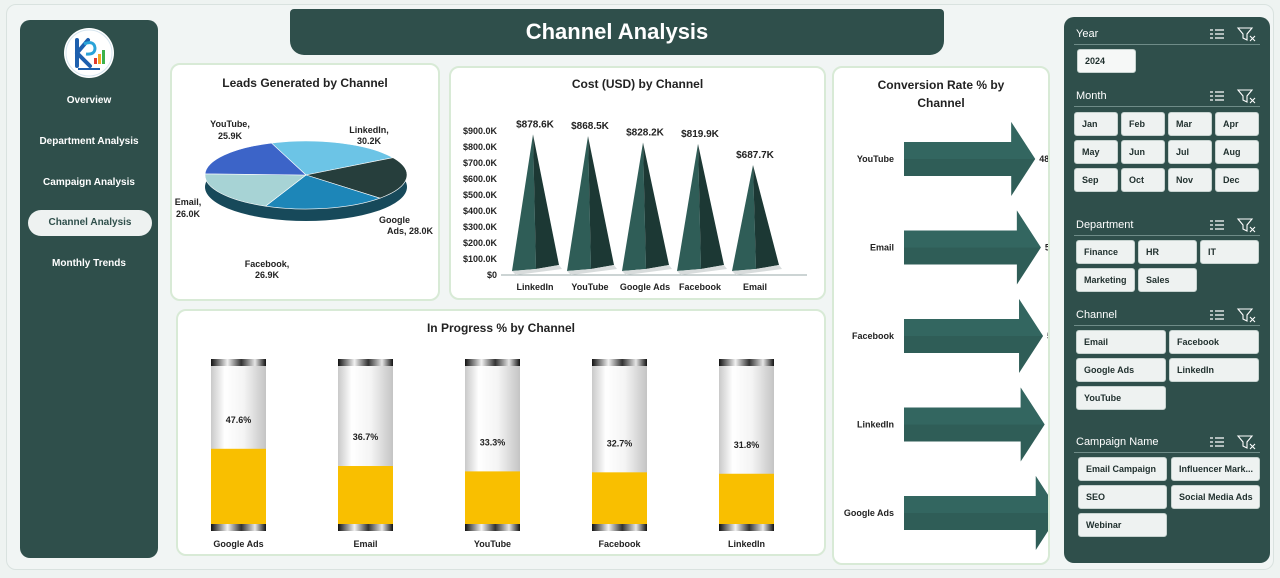  I want to click on nav-campaign-analysis: Campaign Analysis, so click(89, 182).